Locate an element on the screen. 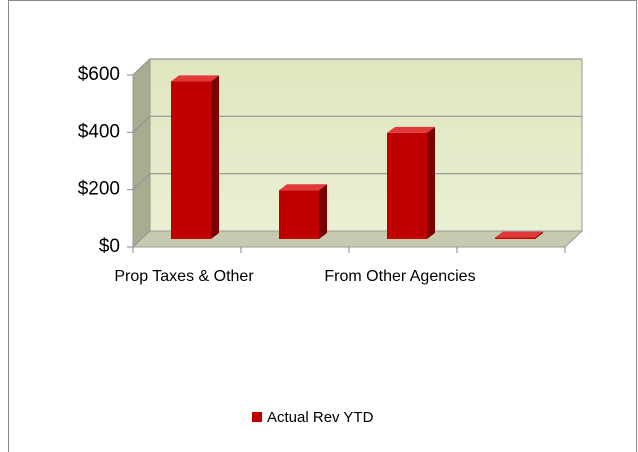 The width and height of the screenshot is (638, 452). legend-label: Actual Rev YTD is located at coordinates (320, 417).